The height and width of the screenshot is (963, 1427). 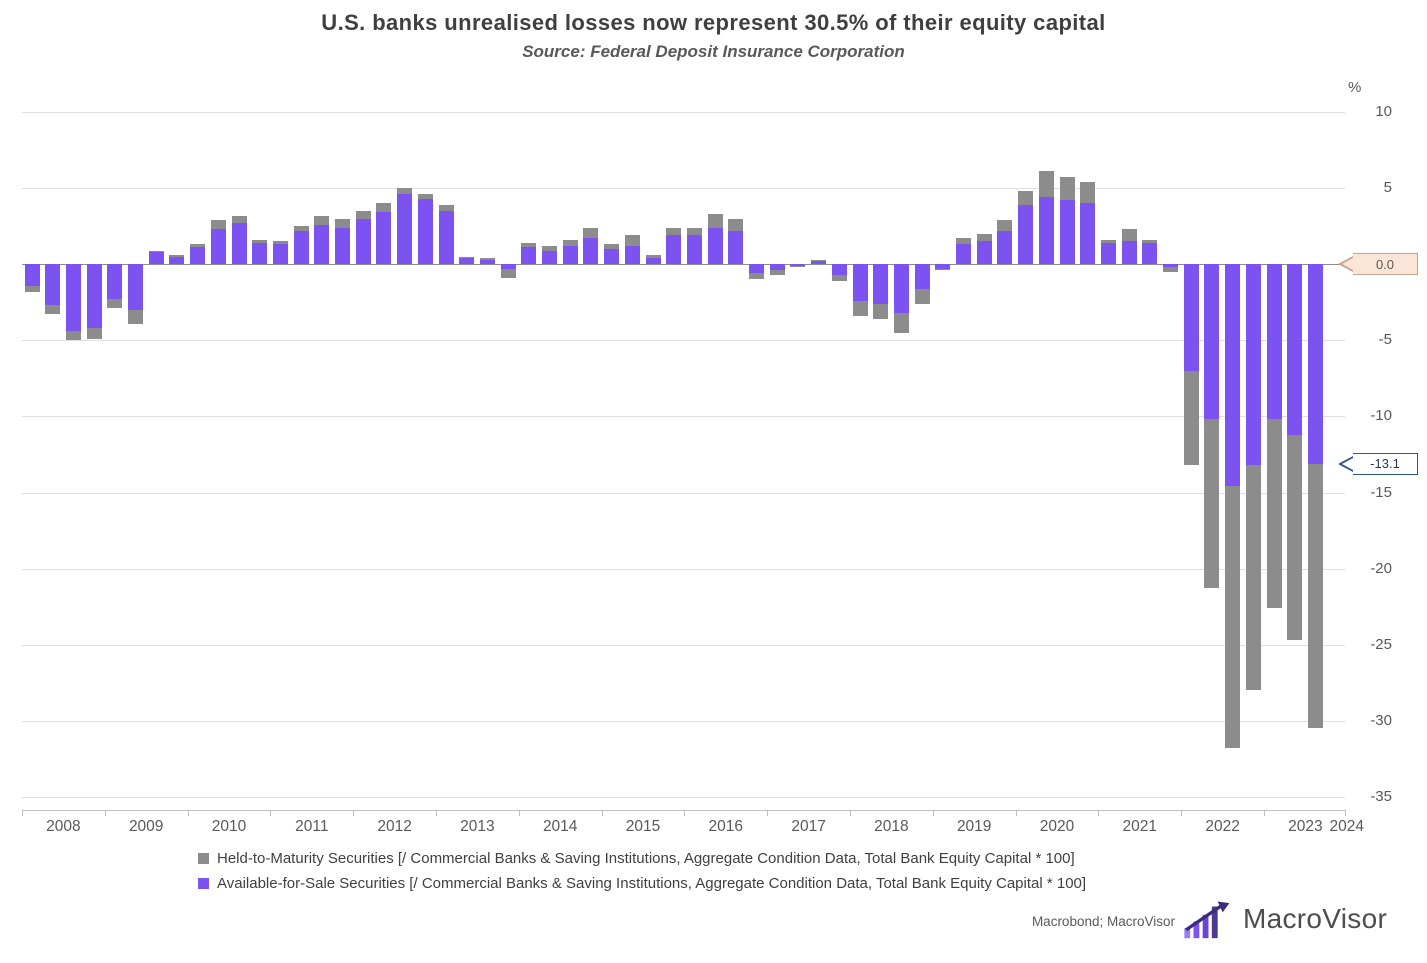 What do you see at coordinates (643, 826) in the screenshot?
I see `x-tick-label: 2015` at bounding box center [643, 826].